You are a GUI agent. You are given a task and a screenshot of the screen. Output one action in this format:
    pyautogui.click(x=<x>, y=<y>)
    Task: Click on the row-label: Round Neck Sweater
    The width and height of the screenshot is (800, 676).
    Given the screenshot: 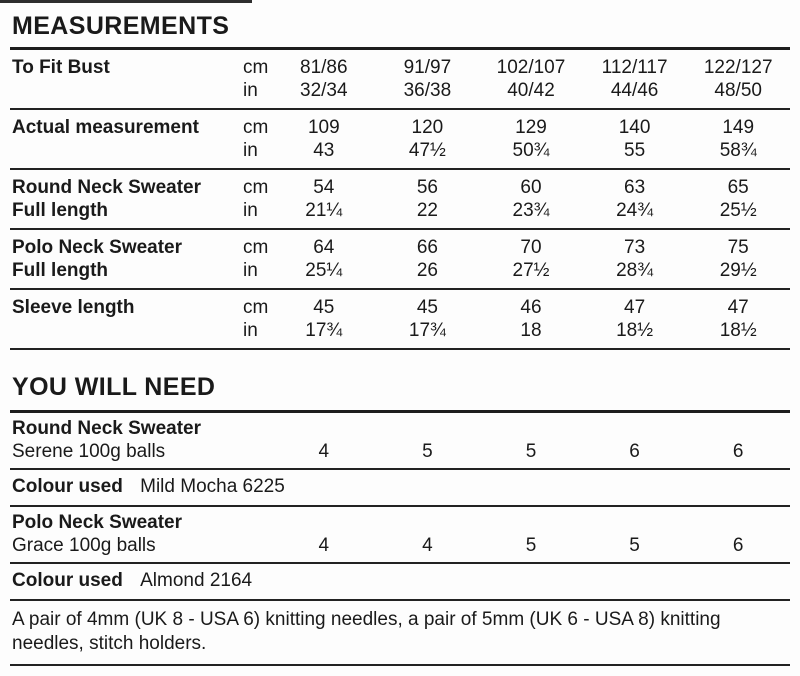 What is the action you would take?
    pyautogui.click(x=106, y=187)
    